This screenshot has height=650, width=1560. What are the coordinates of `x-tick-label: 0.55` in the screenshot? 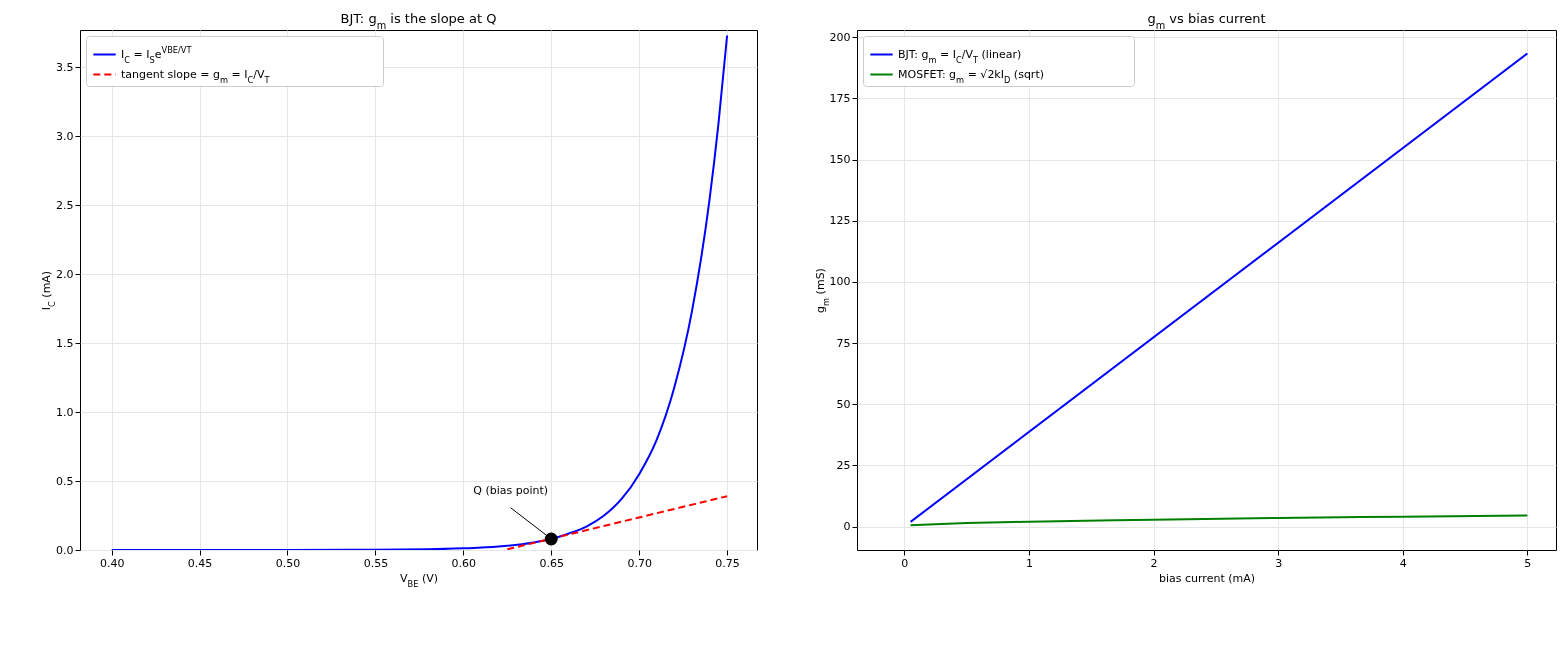 It's located at (376, 563).